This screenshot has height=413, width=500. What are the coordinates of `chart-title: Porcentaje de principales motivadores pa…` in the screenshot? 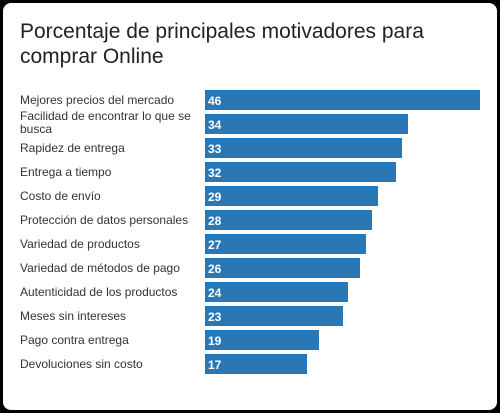 It's located at (222, 44).